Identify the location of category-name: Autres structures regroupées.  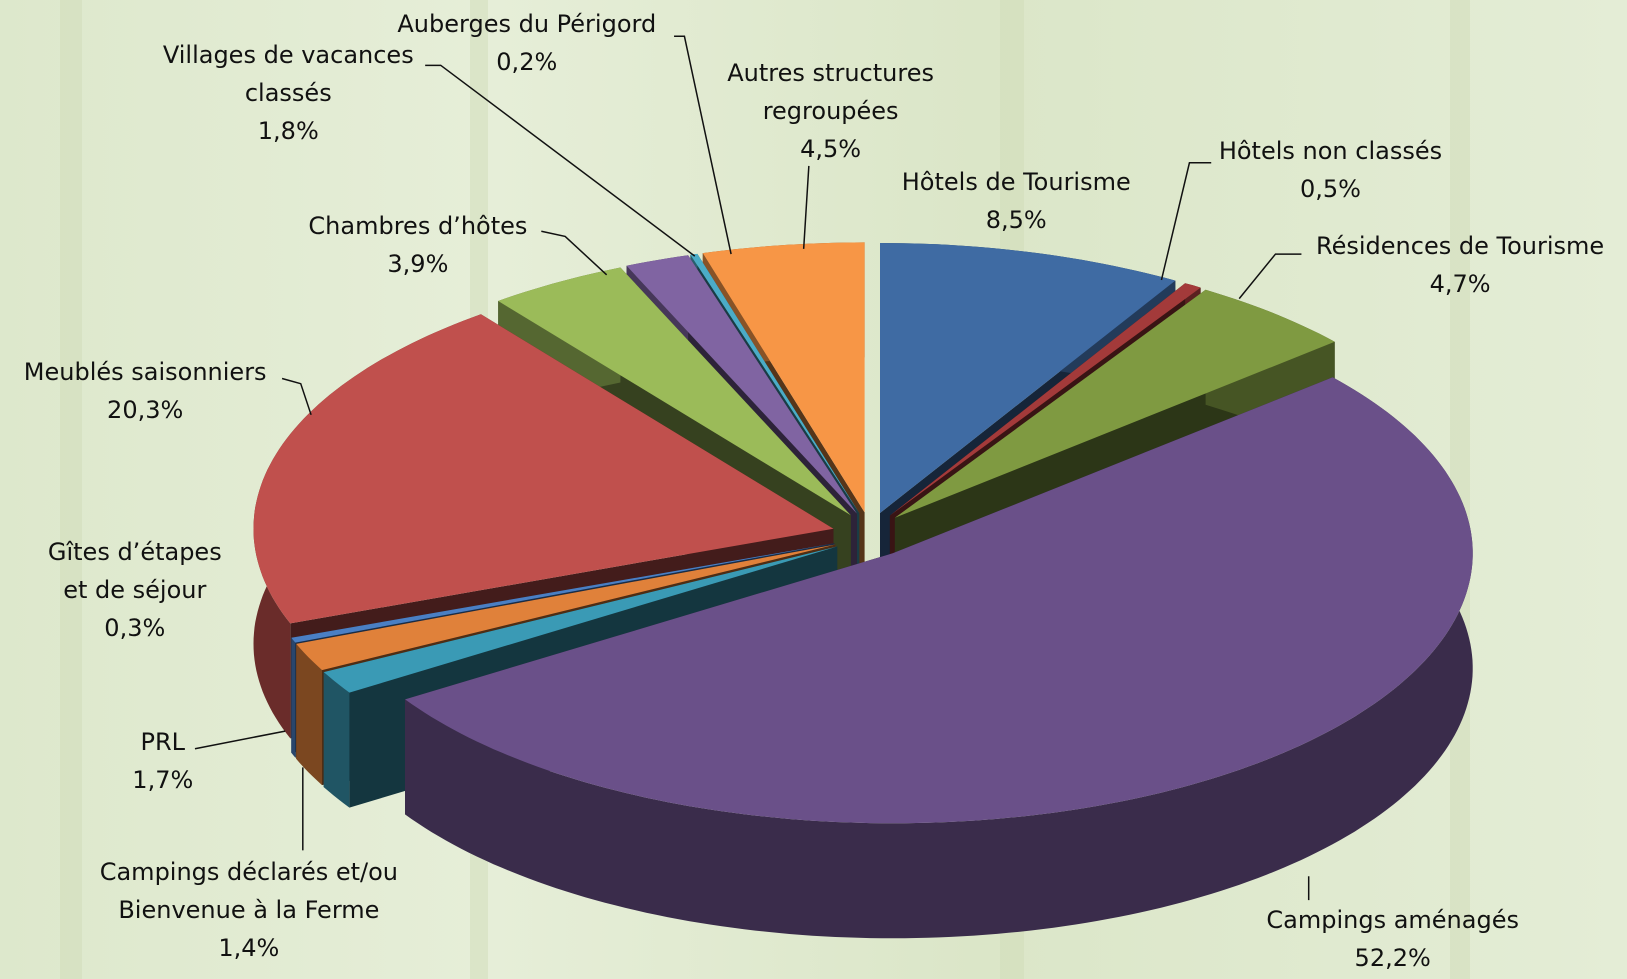
(830, 91).